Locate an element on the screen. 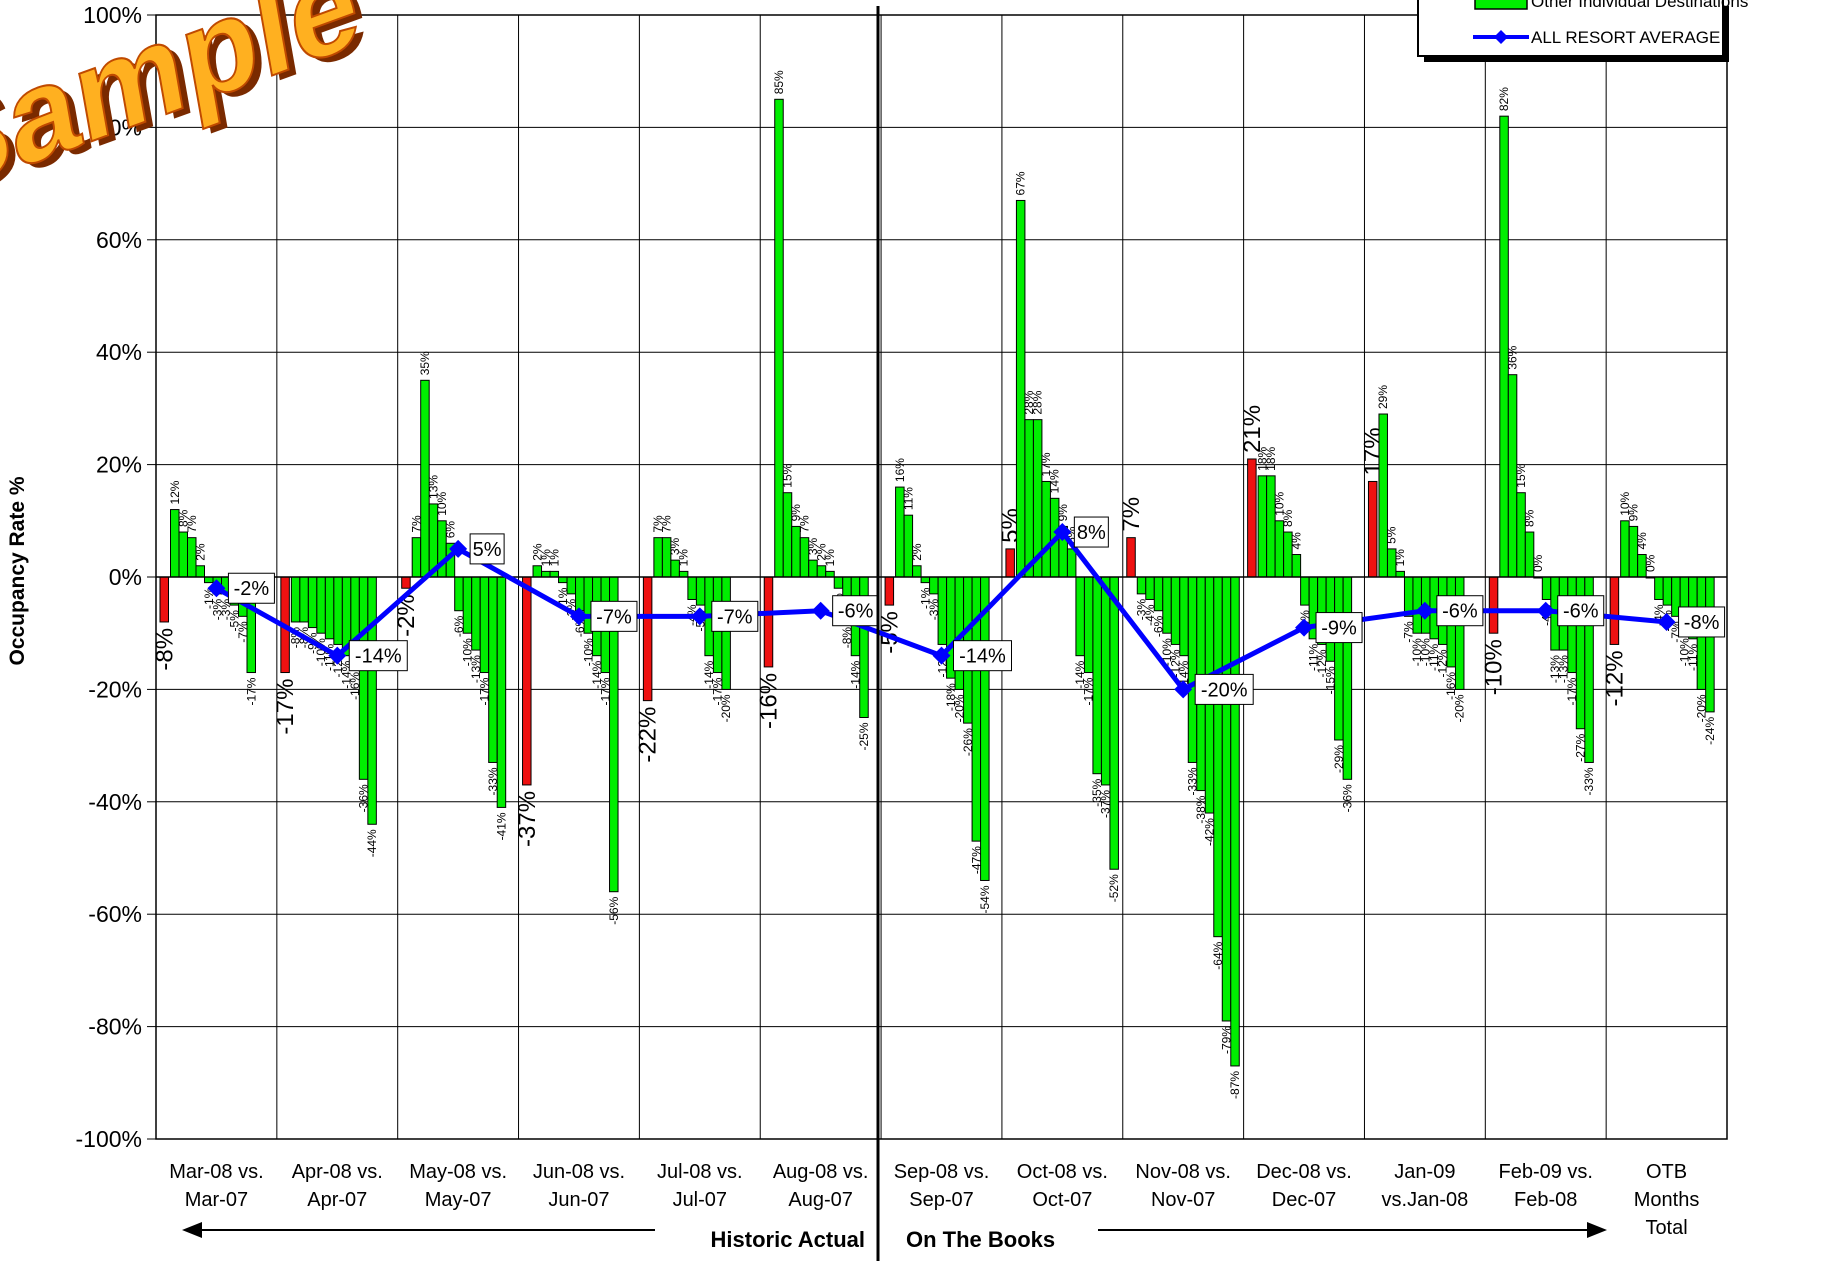 This screenshot has width=1843, height=1261. x-category-label: Mar-07 is located at coordinates (216, 1200).